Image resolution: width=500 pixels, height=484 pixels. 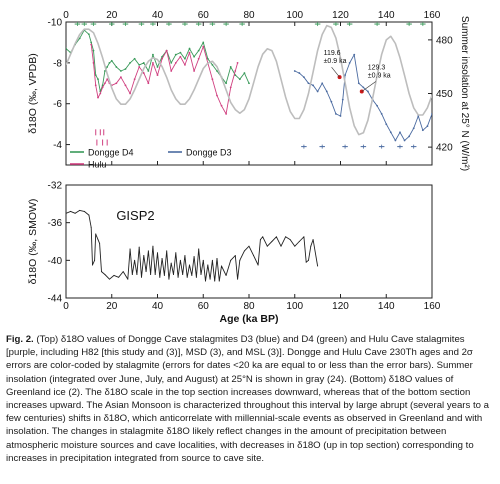 I want to click on top-x-tick-label: 160, so click(x=432, y=15).